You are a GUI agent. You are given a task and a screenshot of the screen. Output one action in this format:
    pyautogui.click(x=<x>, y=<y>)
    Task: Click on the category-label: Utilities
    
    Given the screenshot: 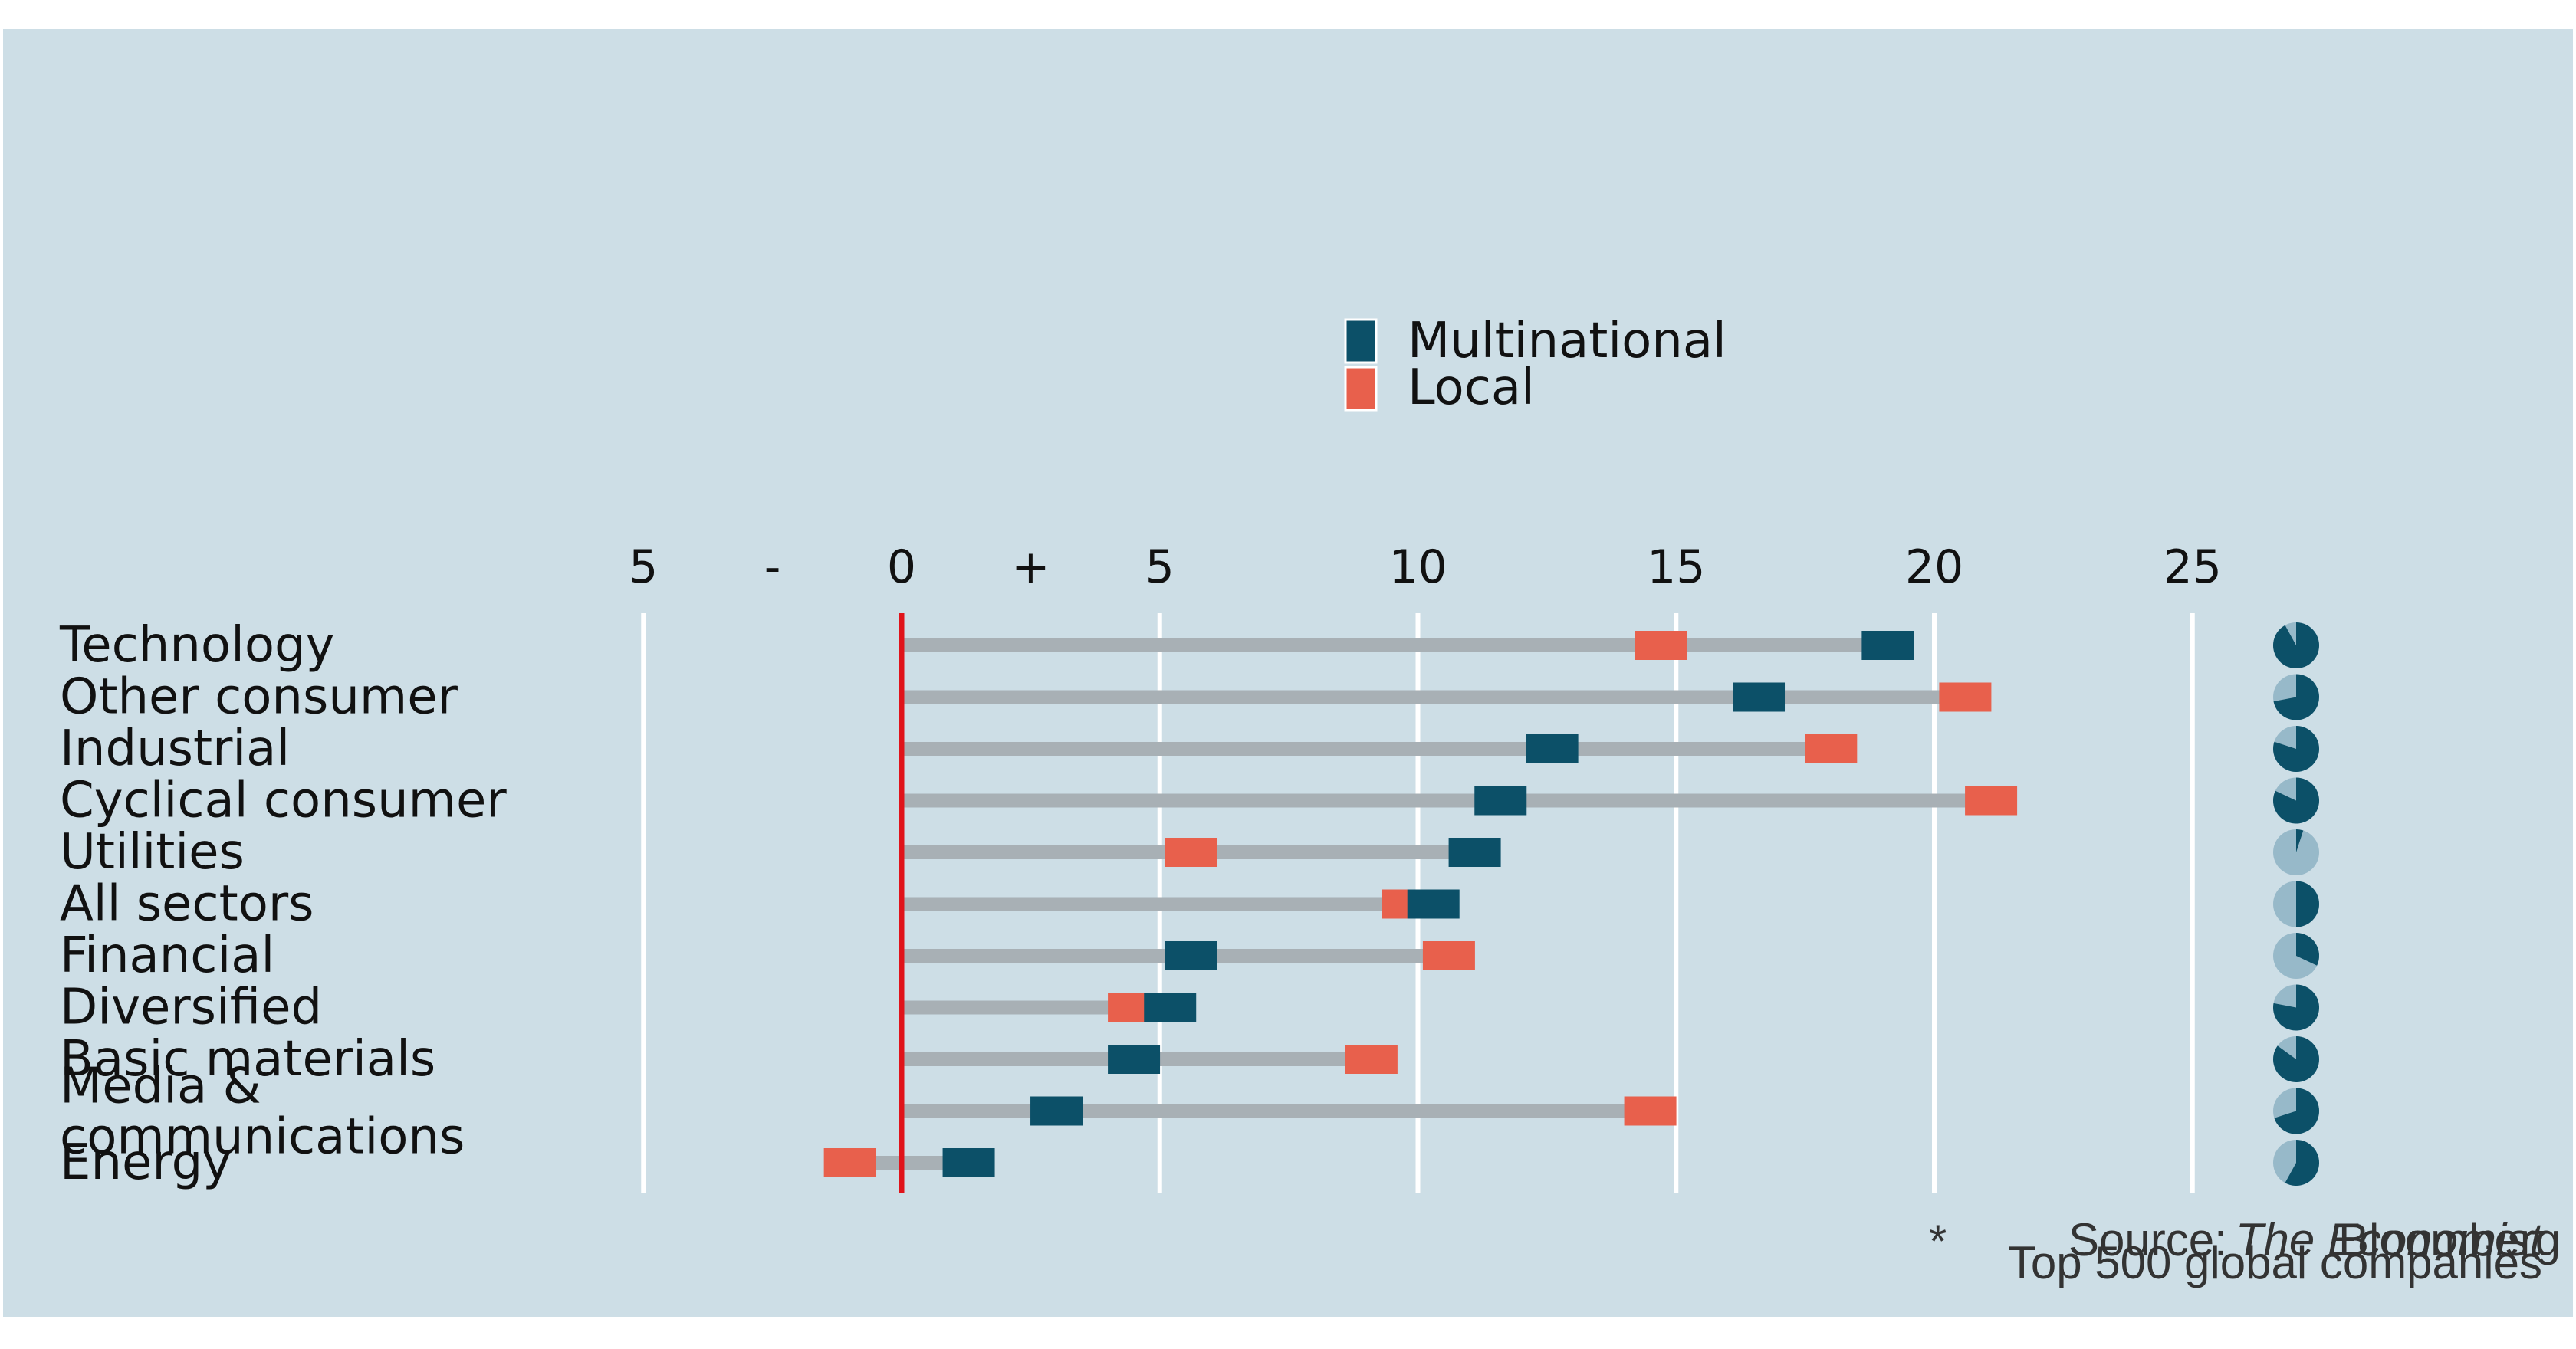 What is the action you would take?
    pyautogui.click(x=152, y=852)
    